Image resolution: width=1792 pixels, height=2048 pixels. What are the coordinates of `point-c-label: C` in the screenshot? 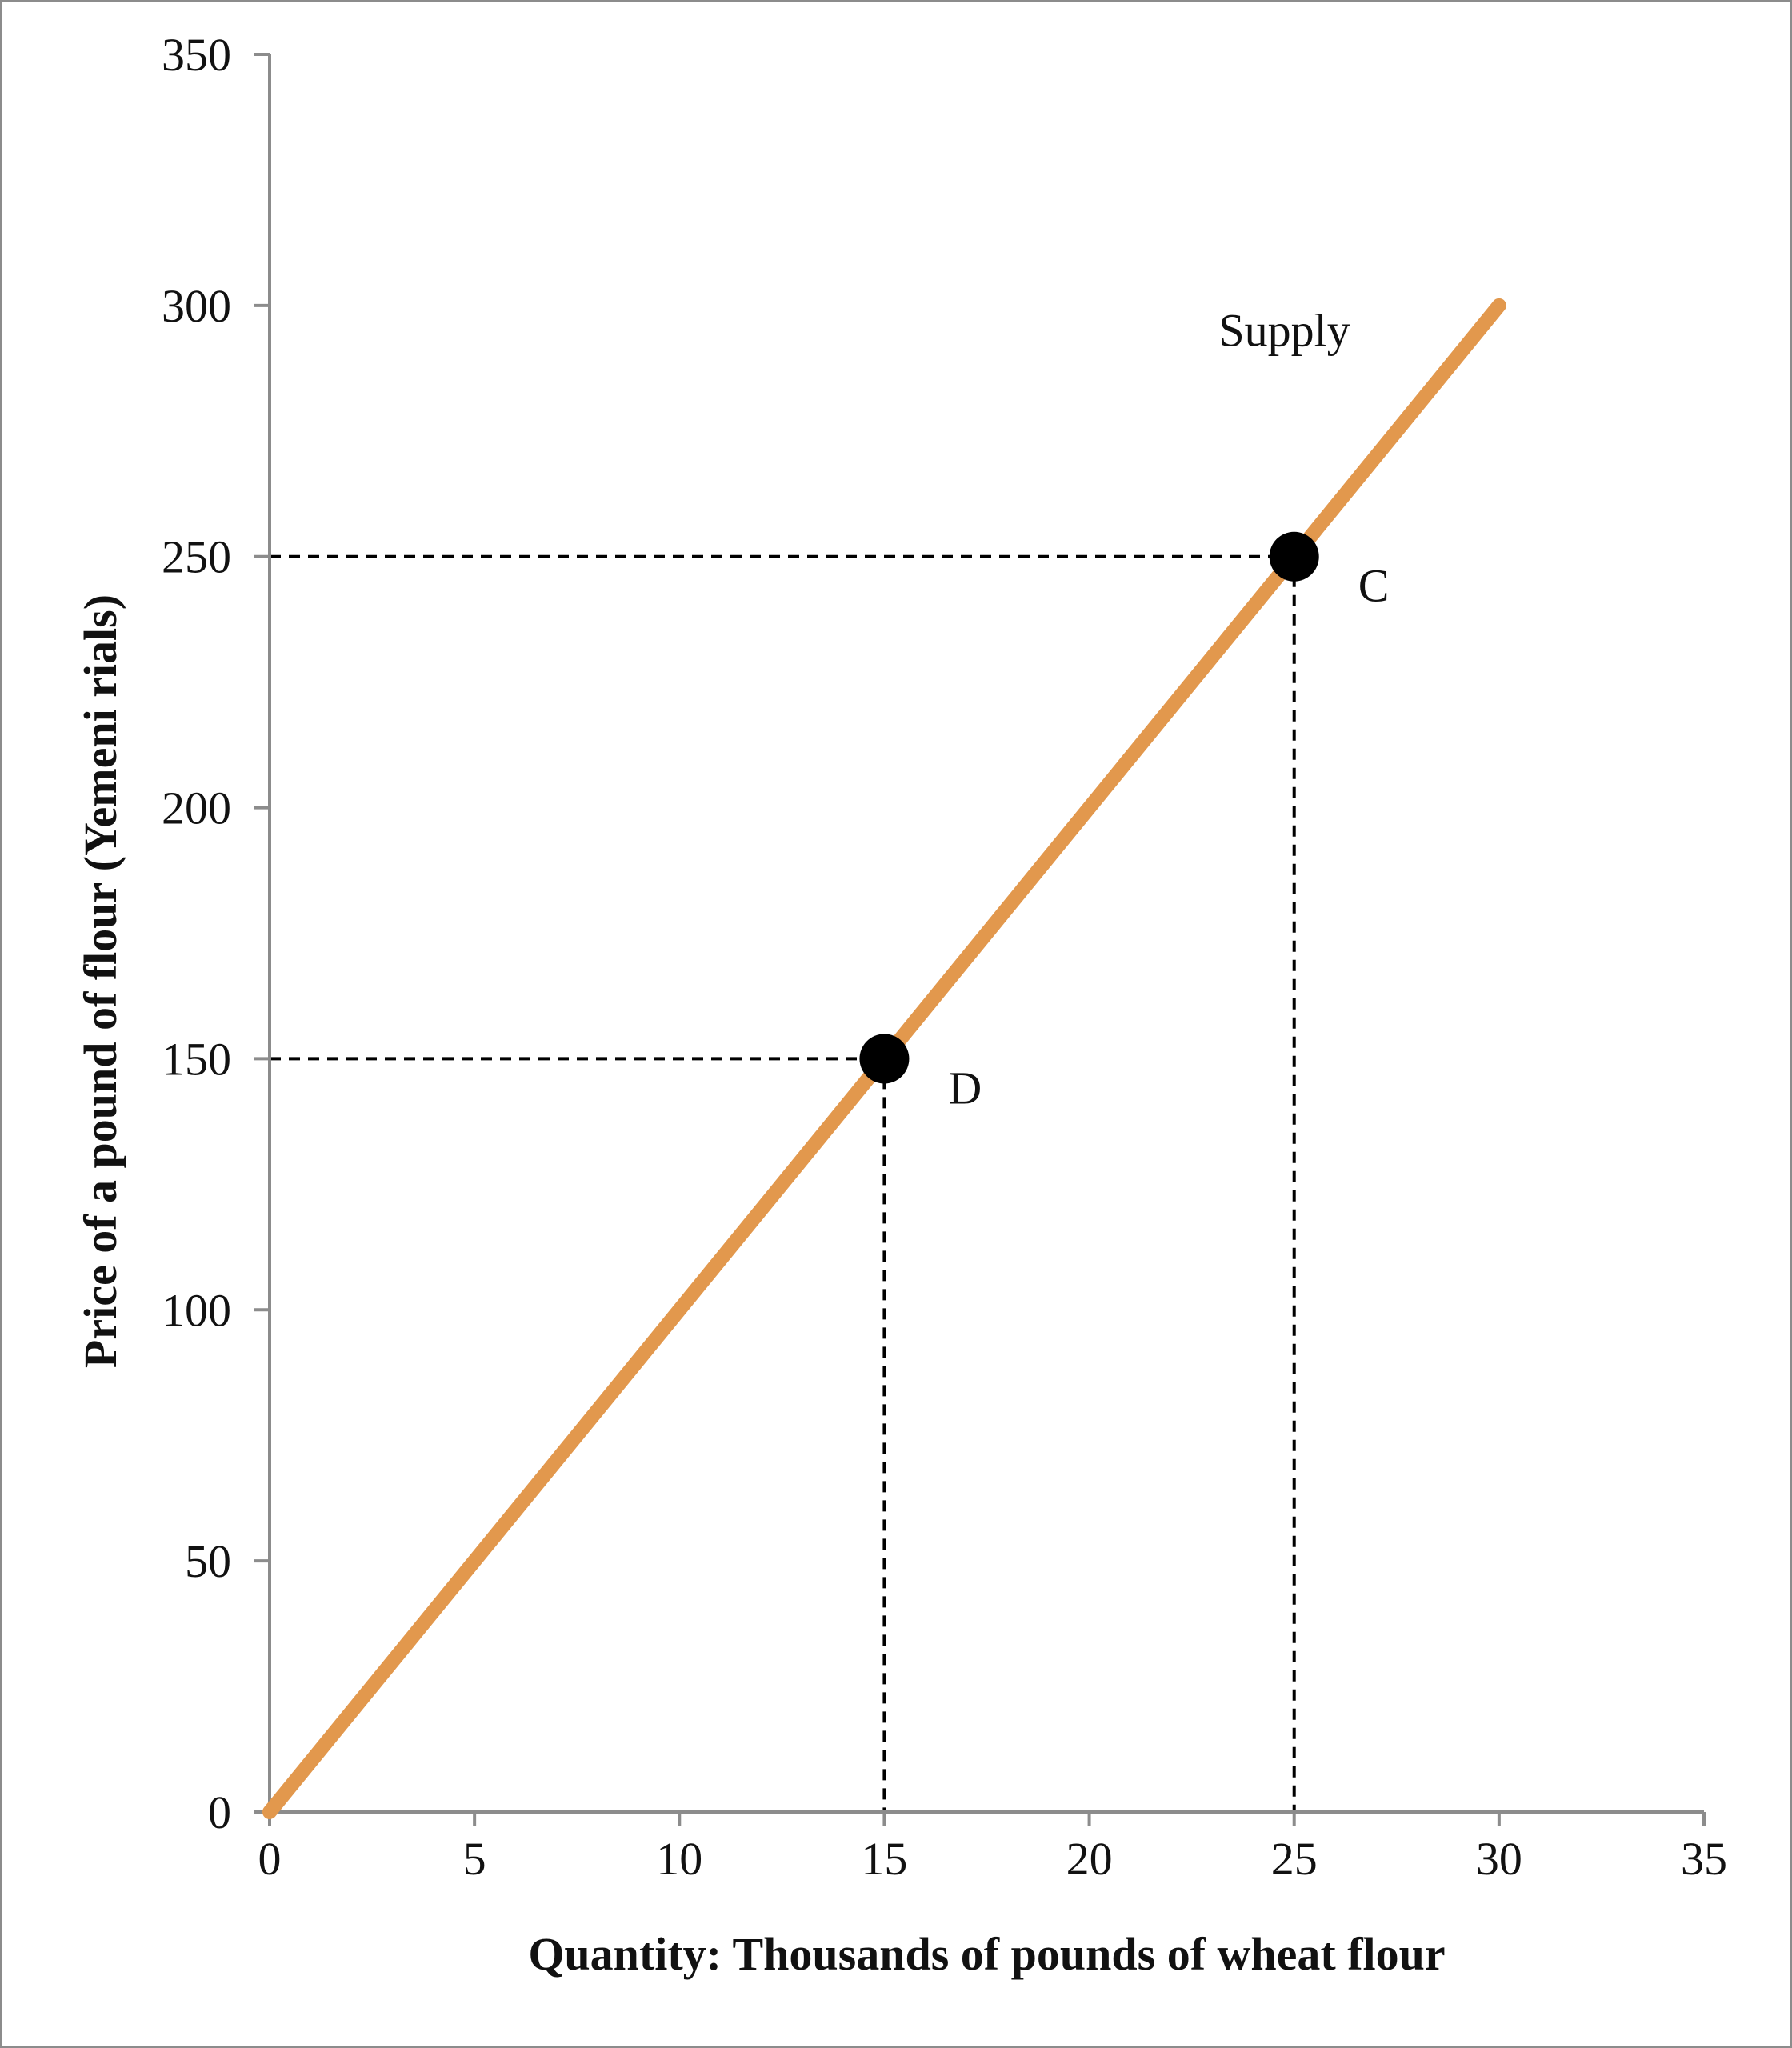 It's located at (1374, 586).